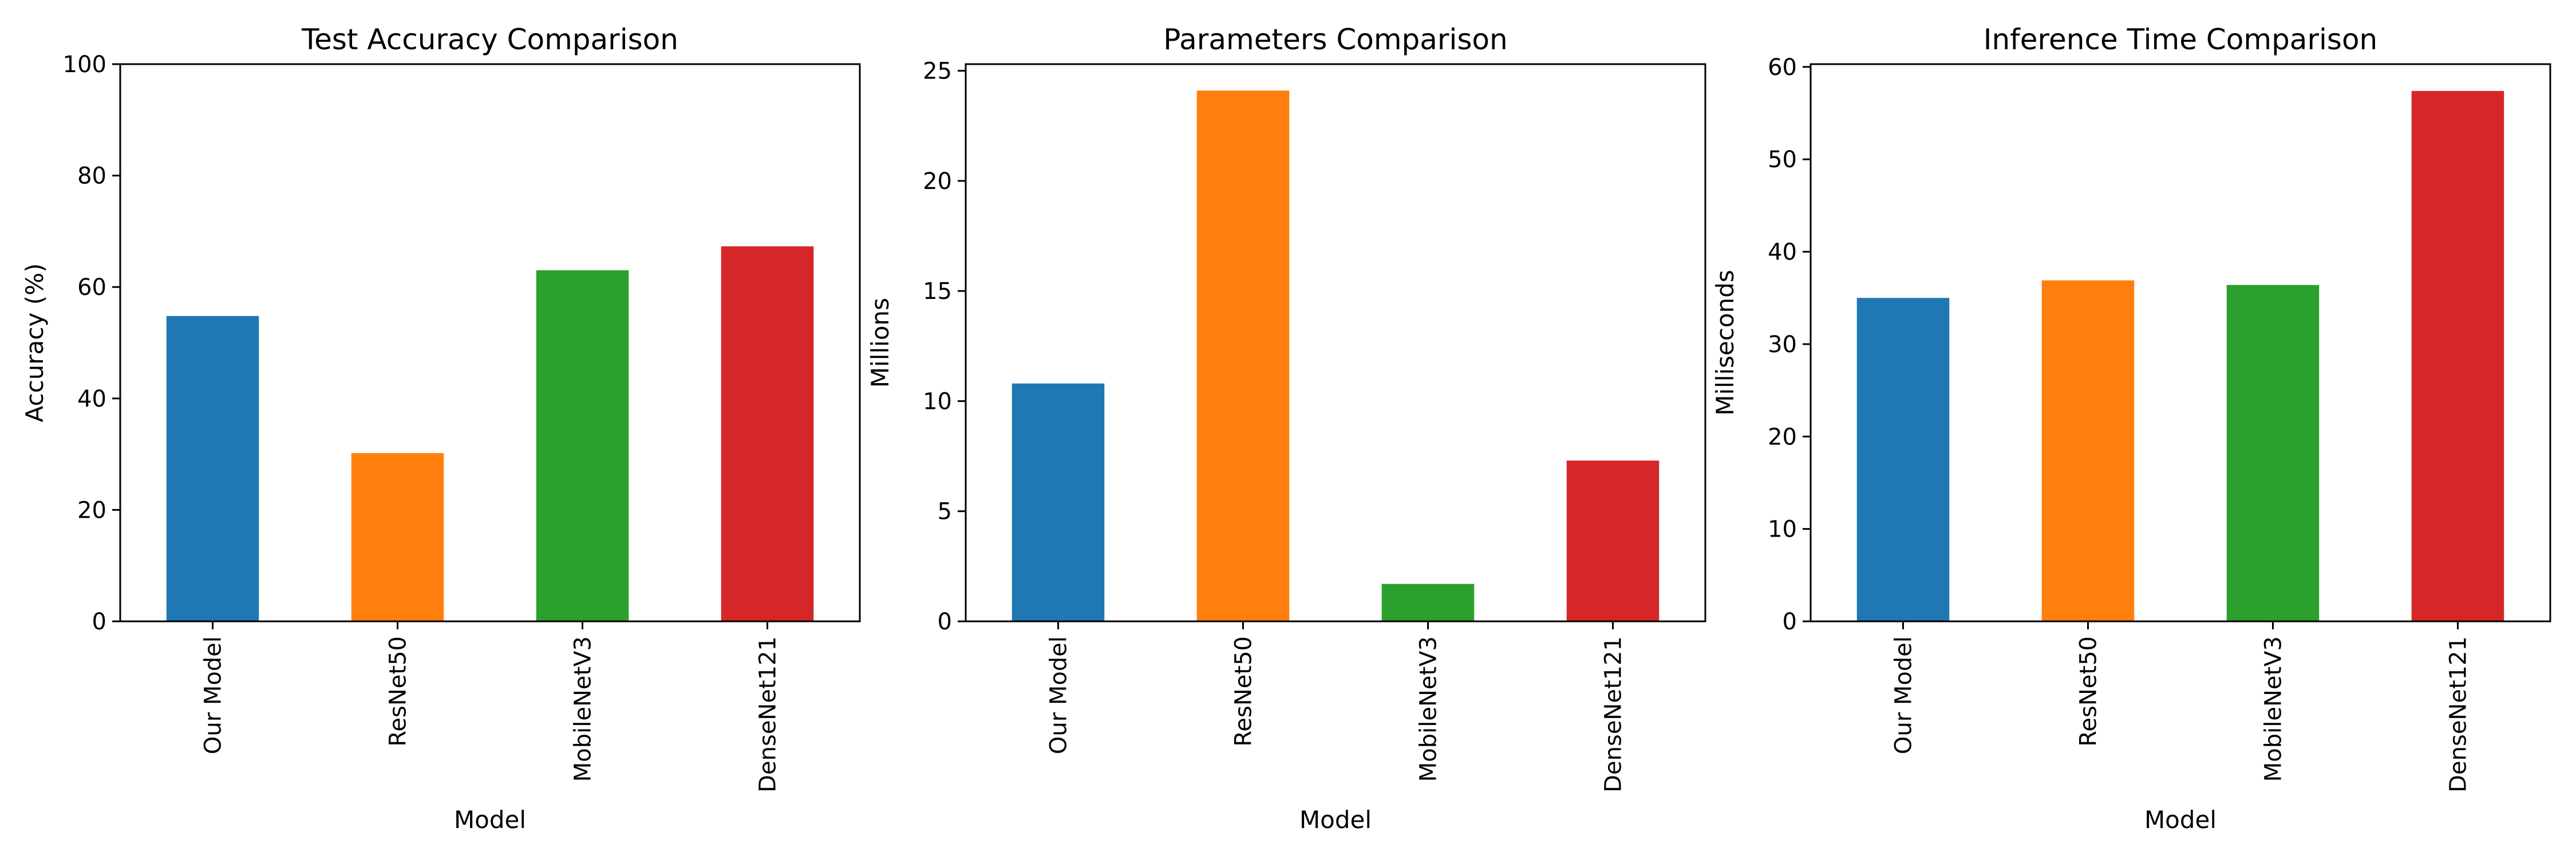 This screenshot has width=2576, height=859. Describe the element at coordinates (91, 176) in the screenshot. I see `y-tick-label: 80` at that location.